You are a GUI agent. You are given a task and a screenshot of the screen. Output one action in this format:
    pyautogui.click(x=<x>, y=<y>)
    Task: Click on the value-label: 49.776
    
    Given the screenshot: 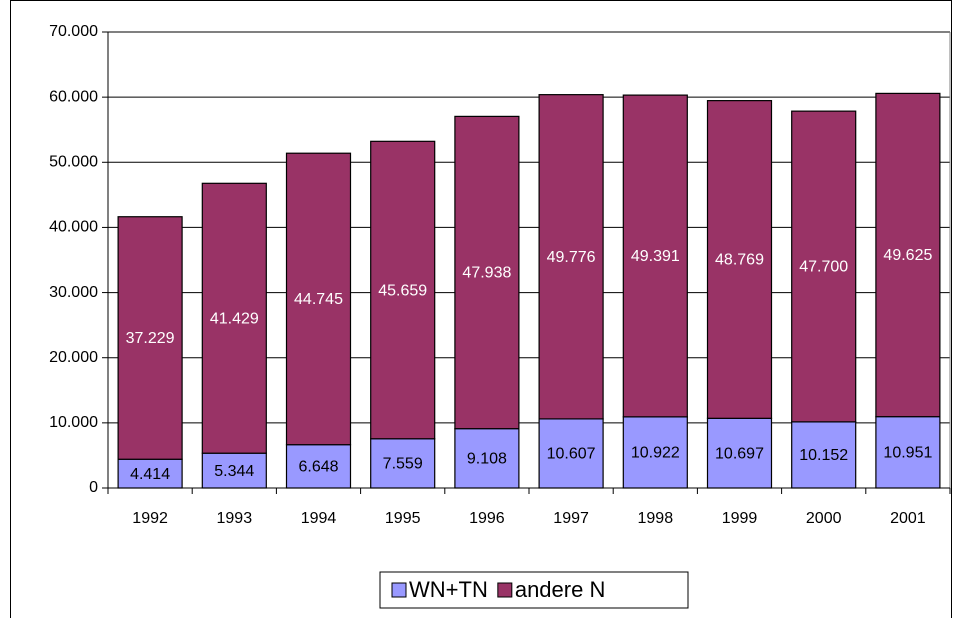 What is the action you would take?
    pyautogui.click(x=571, y=257)
    